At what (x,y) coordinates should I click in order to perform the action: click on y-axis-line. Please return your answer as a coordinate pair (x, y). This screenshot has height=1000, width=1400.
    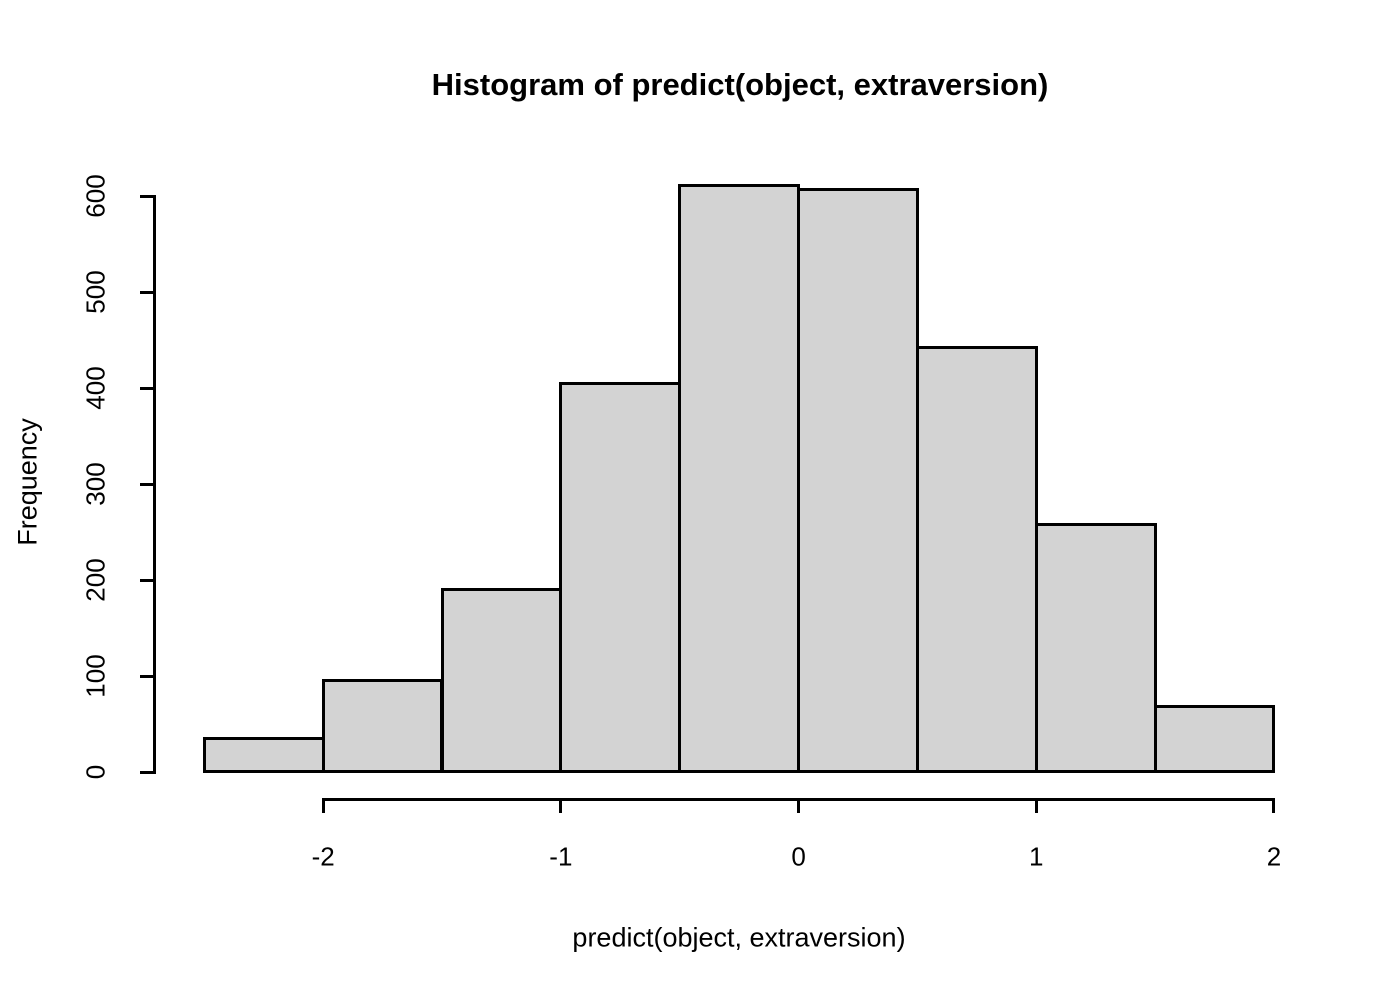
    Looking at the image, I should click on (154, 484).